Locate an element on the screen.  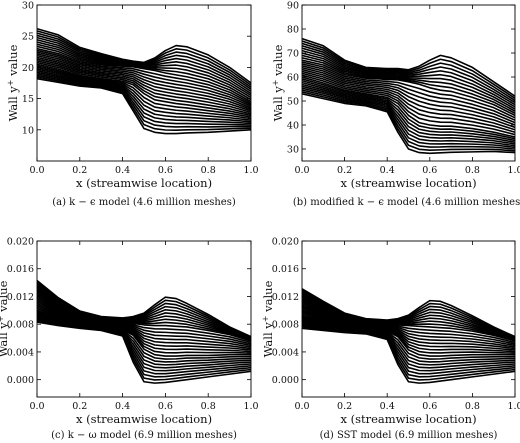
y-tick-label: 60 is located at coordinates (293, 78).